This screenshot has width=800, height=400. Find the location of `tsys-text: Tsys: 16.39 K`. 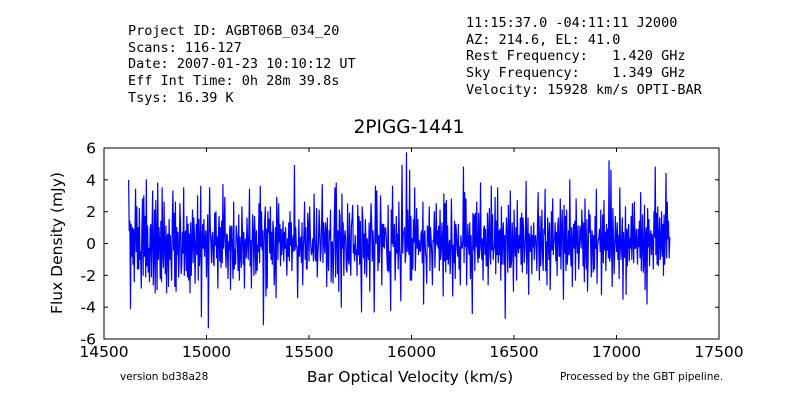

tsys-text: Tsys: 16.39 K is located at coordinates (181, 98).